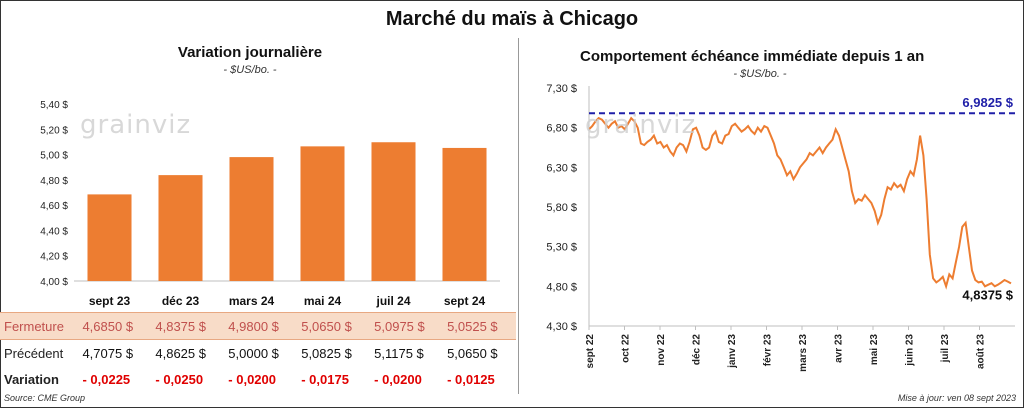  Describe the element at coordinates (987, 294) in the screenshot. I see `last-value-label: 4,8375 $` at that location.